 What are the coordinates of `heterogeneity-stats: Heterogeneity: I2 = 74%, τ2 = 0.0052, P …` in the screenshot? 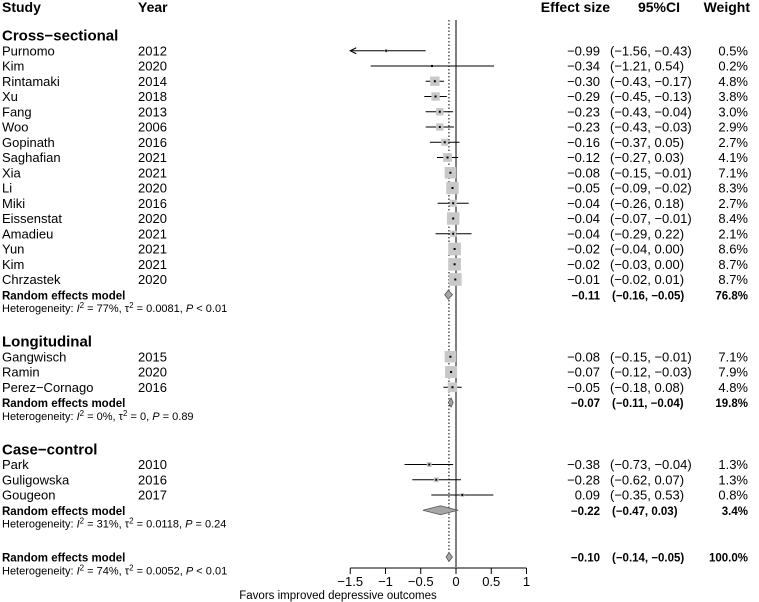 It's located at (114, 570).